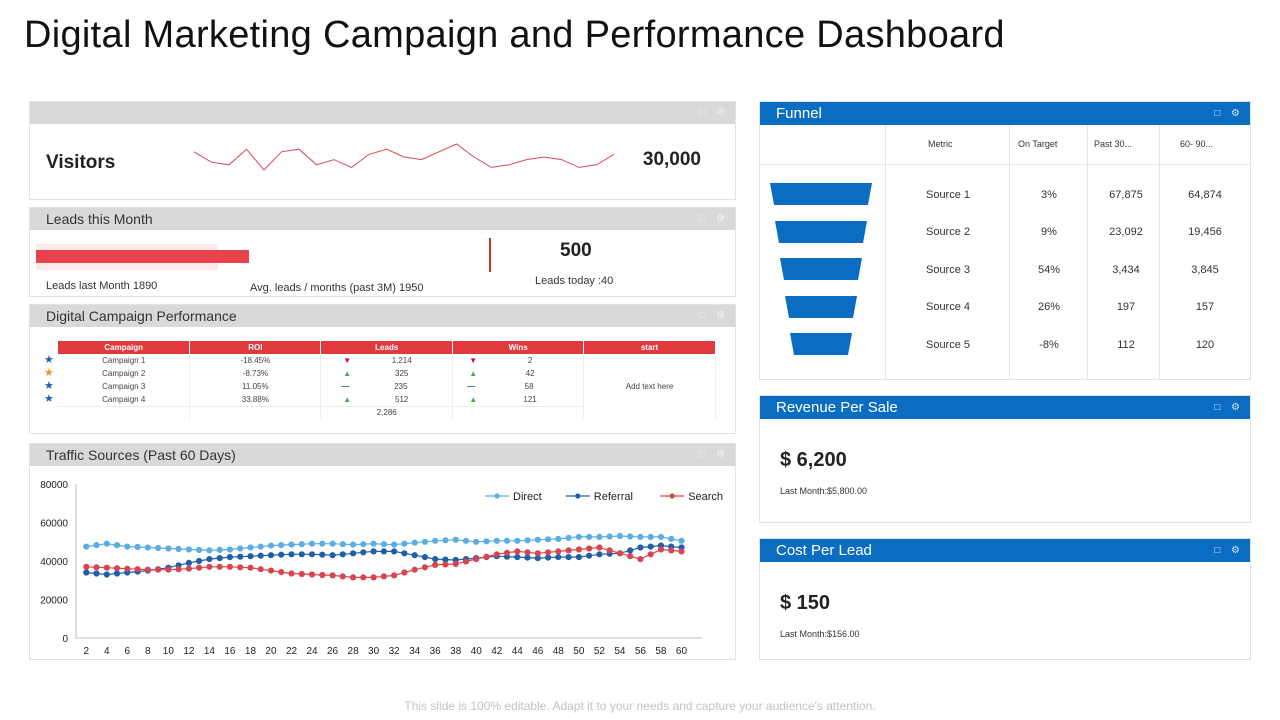 The width and height of the screenshot is (1280, 720). Describe the element at coordinates (948, 232) in the screenshot. I see `funnel-metric: Source 2` at that location.